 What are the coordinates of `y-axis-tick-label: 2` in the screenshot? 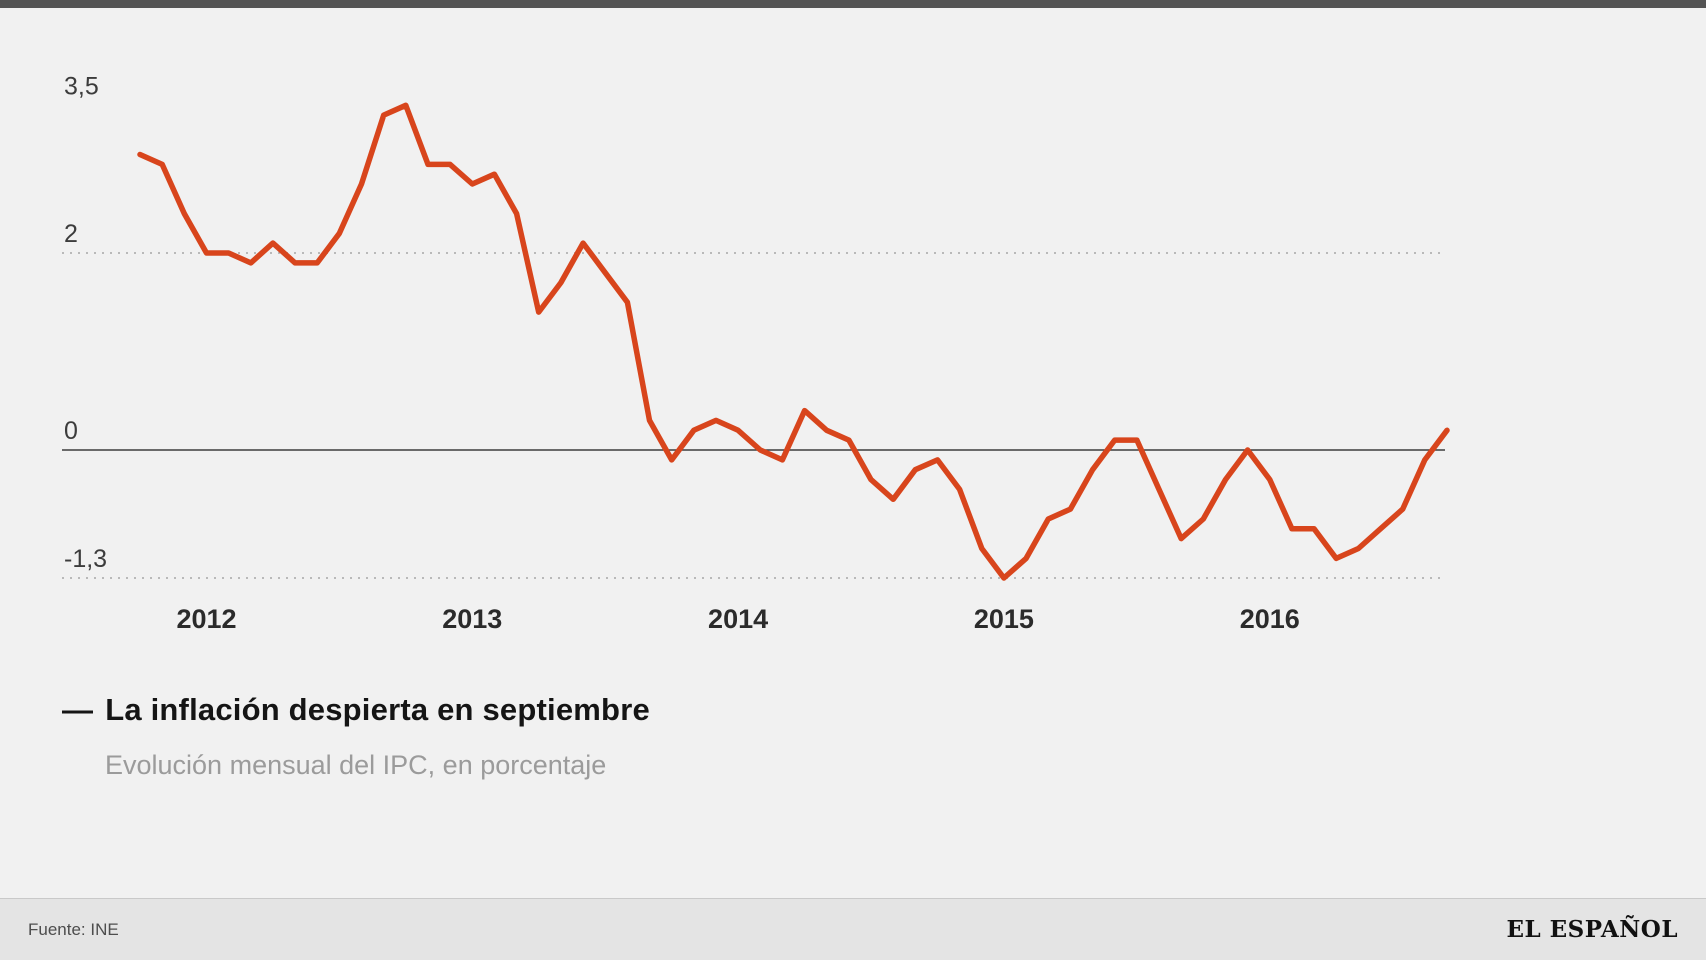 It's located at (71, 234).